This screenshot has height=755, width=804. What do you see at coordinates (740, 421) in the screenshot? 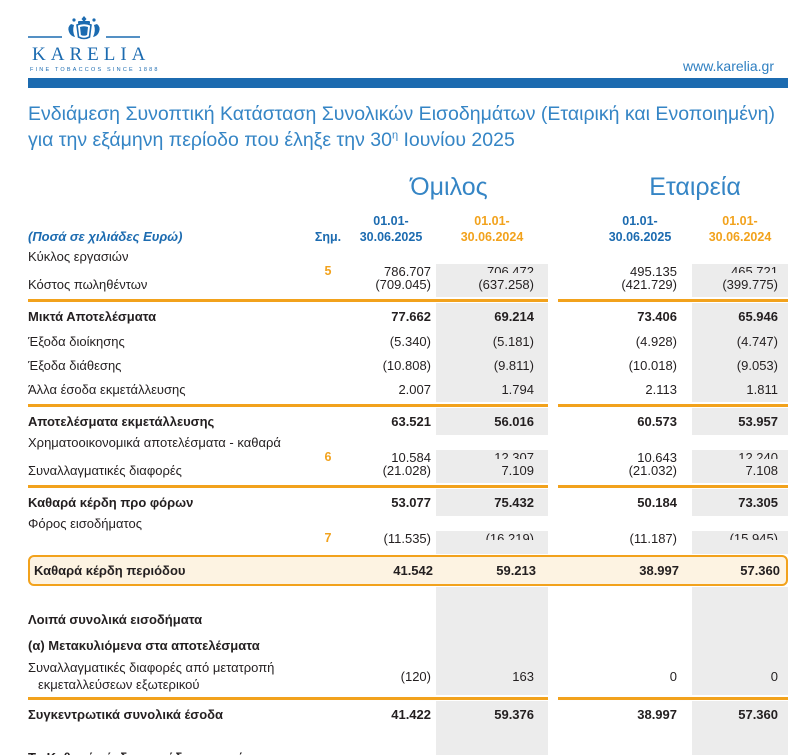
I see `cell-company-2024: 53.957` at bounding box center [740, 421].